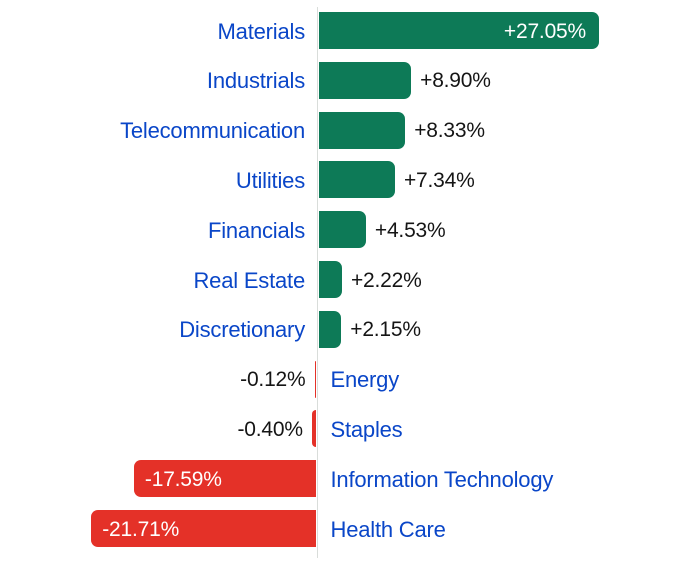  What do you see at coordinates (270, 429) in the screenshot?
I see `value-label: -0.40%` at bounding box center [270, 429].